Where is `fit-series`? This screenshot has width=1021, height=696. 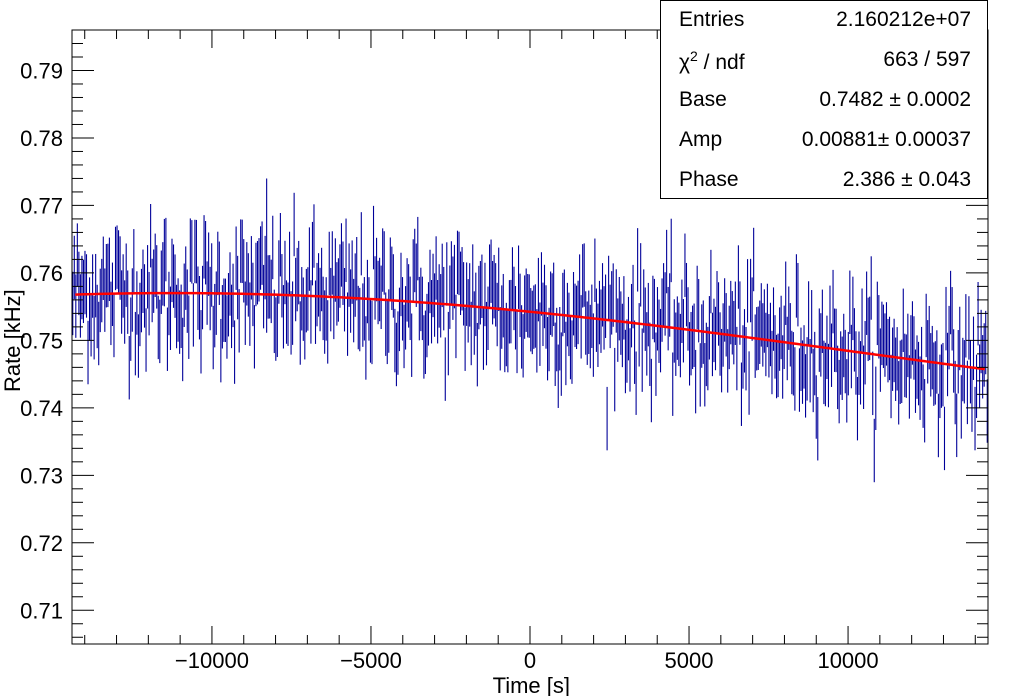 fit-series is located at coordinates (530, 331).